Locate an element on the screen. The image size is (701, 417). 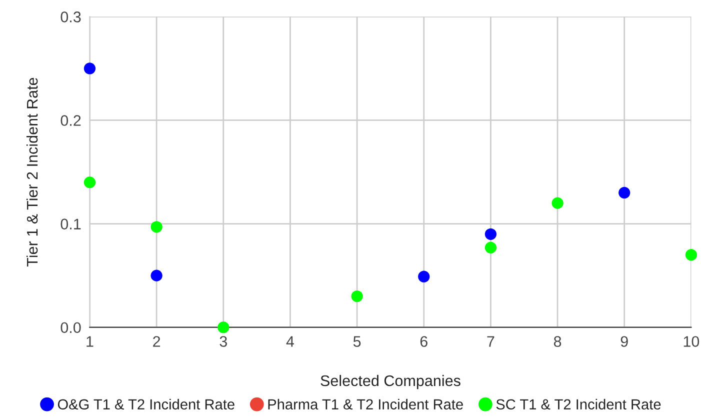
y-tick-label: 0.0 is located at coordinates (70, 328).